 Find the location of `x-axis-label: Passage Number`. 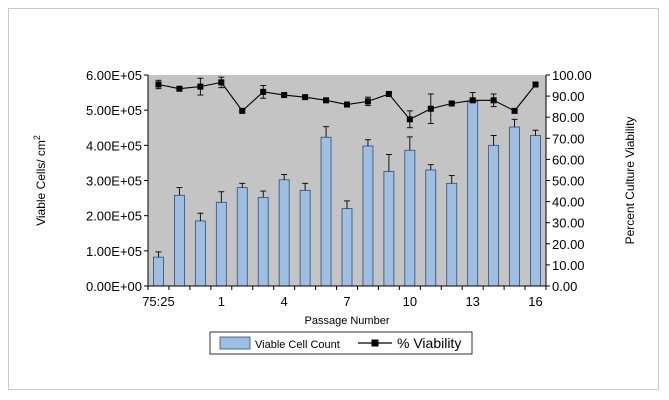

x-axis-label: Passage Number is located at coordinates (347, 321).